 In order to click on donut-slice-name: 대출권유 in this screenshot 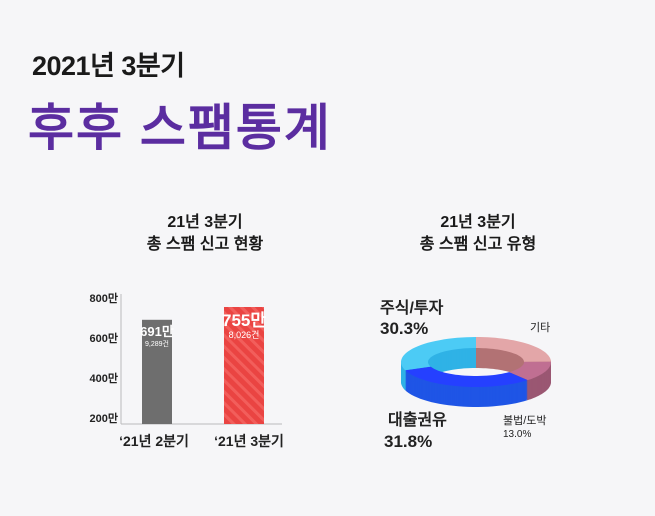, I will do `click(417, 419)`.